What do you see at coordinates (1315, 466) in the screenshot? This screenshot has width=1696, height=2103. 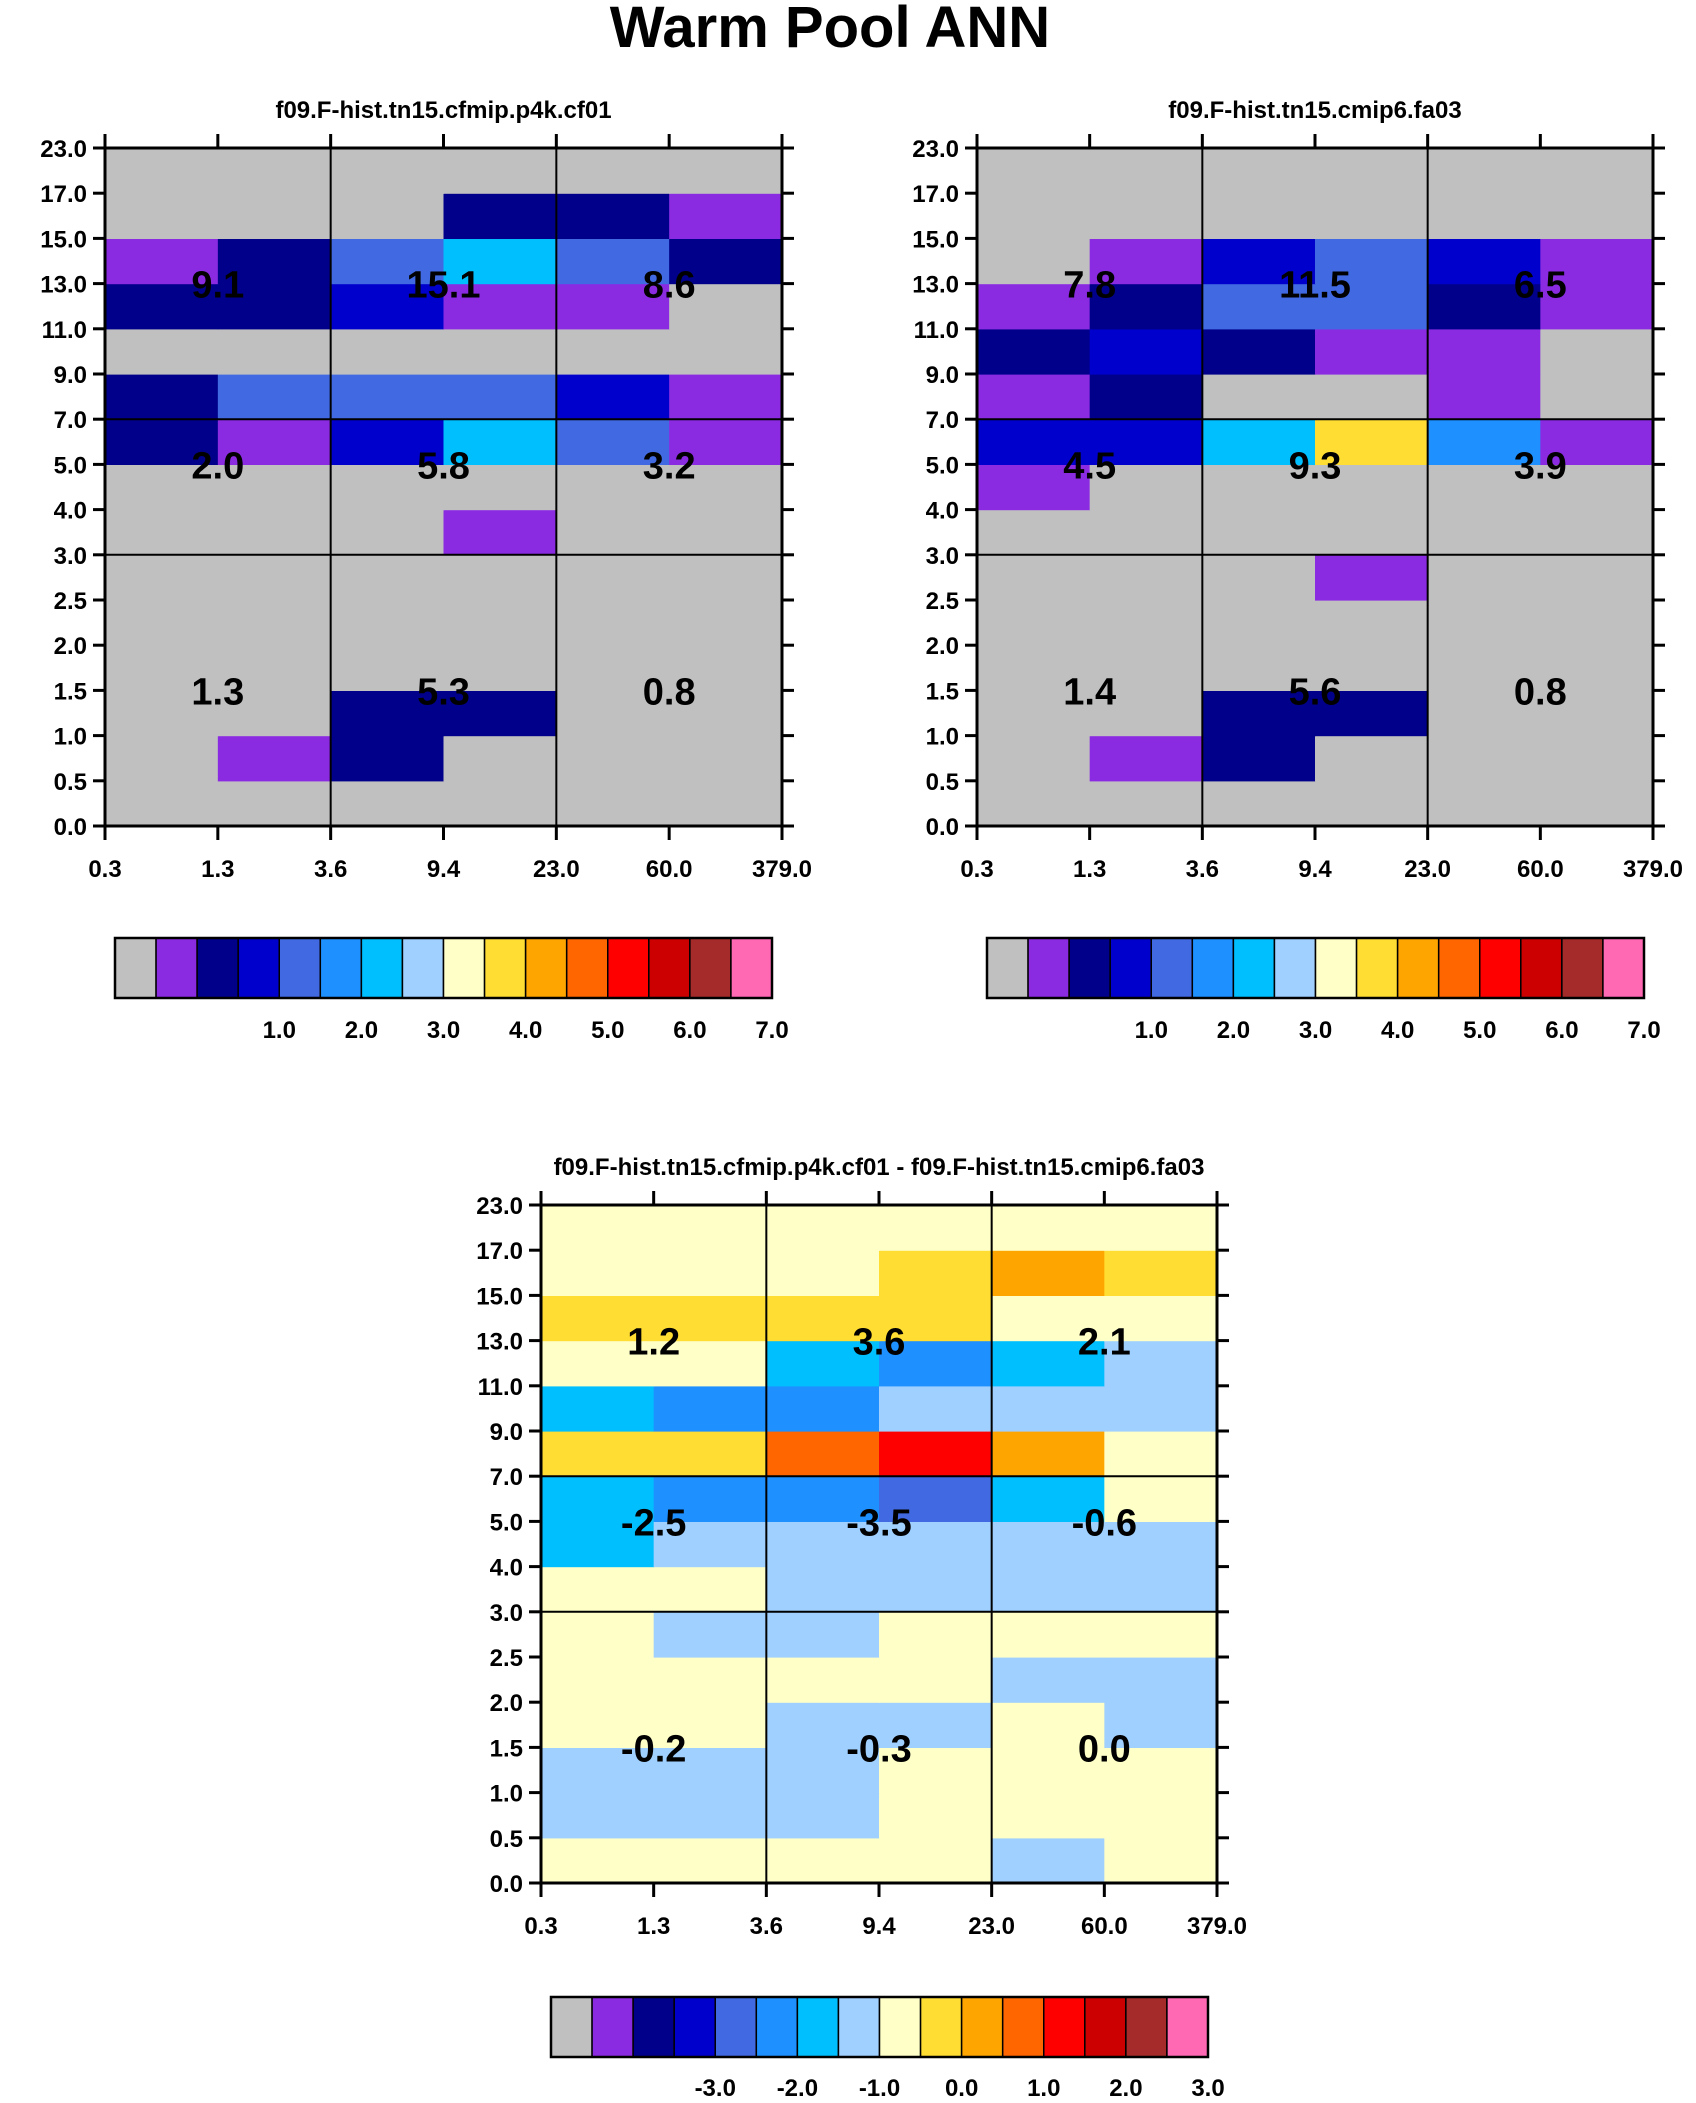 I see `region-value-label: 9.3` at bounding box center [1315, 466].